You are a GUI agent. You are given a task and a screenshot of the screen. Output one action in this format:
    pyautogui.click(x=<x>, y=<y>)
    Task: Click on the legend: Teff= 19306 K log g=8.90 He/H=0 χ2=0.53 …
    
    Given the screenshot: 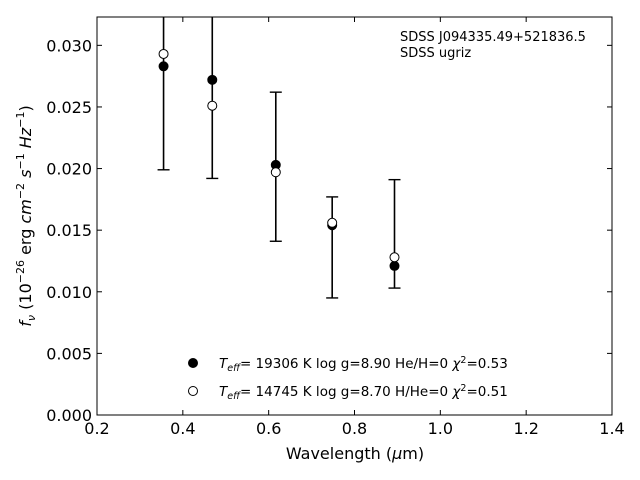 What is the action you would take?
    pyautogui.click(x=348, y=378)
    